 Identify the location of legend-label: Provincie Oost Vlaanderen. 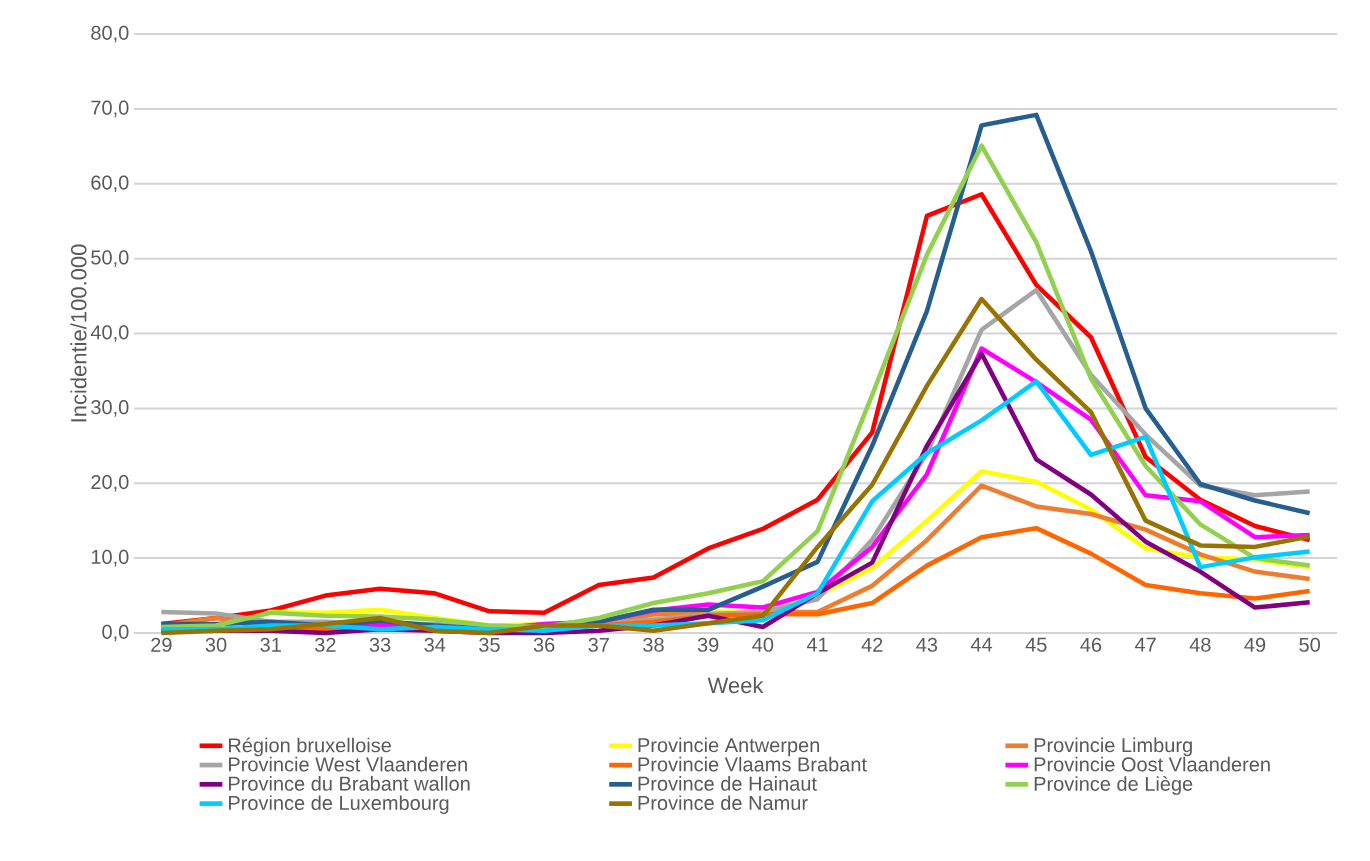
(1152, 764).